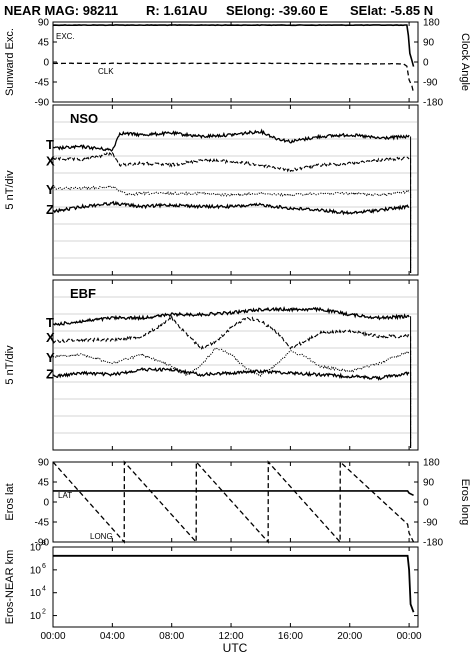 The height and width of the screenshot is (656, 474). I want to click on lat-annotation: LAT, so click(65, 495).